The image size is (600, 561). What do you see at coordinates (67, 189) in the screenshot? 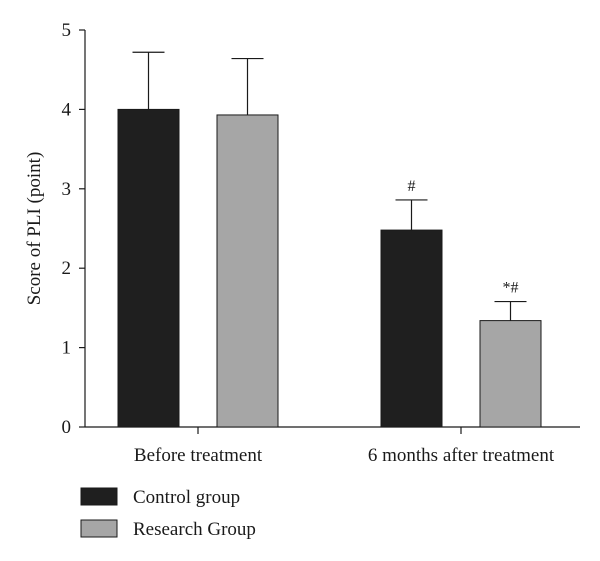
I see `y-tick-label: 3` at bounding box center [67, 189].